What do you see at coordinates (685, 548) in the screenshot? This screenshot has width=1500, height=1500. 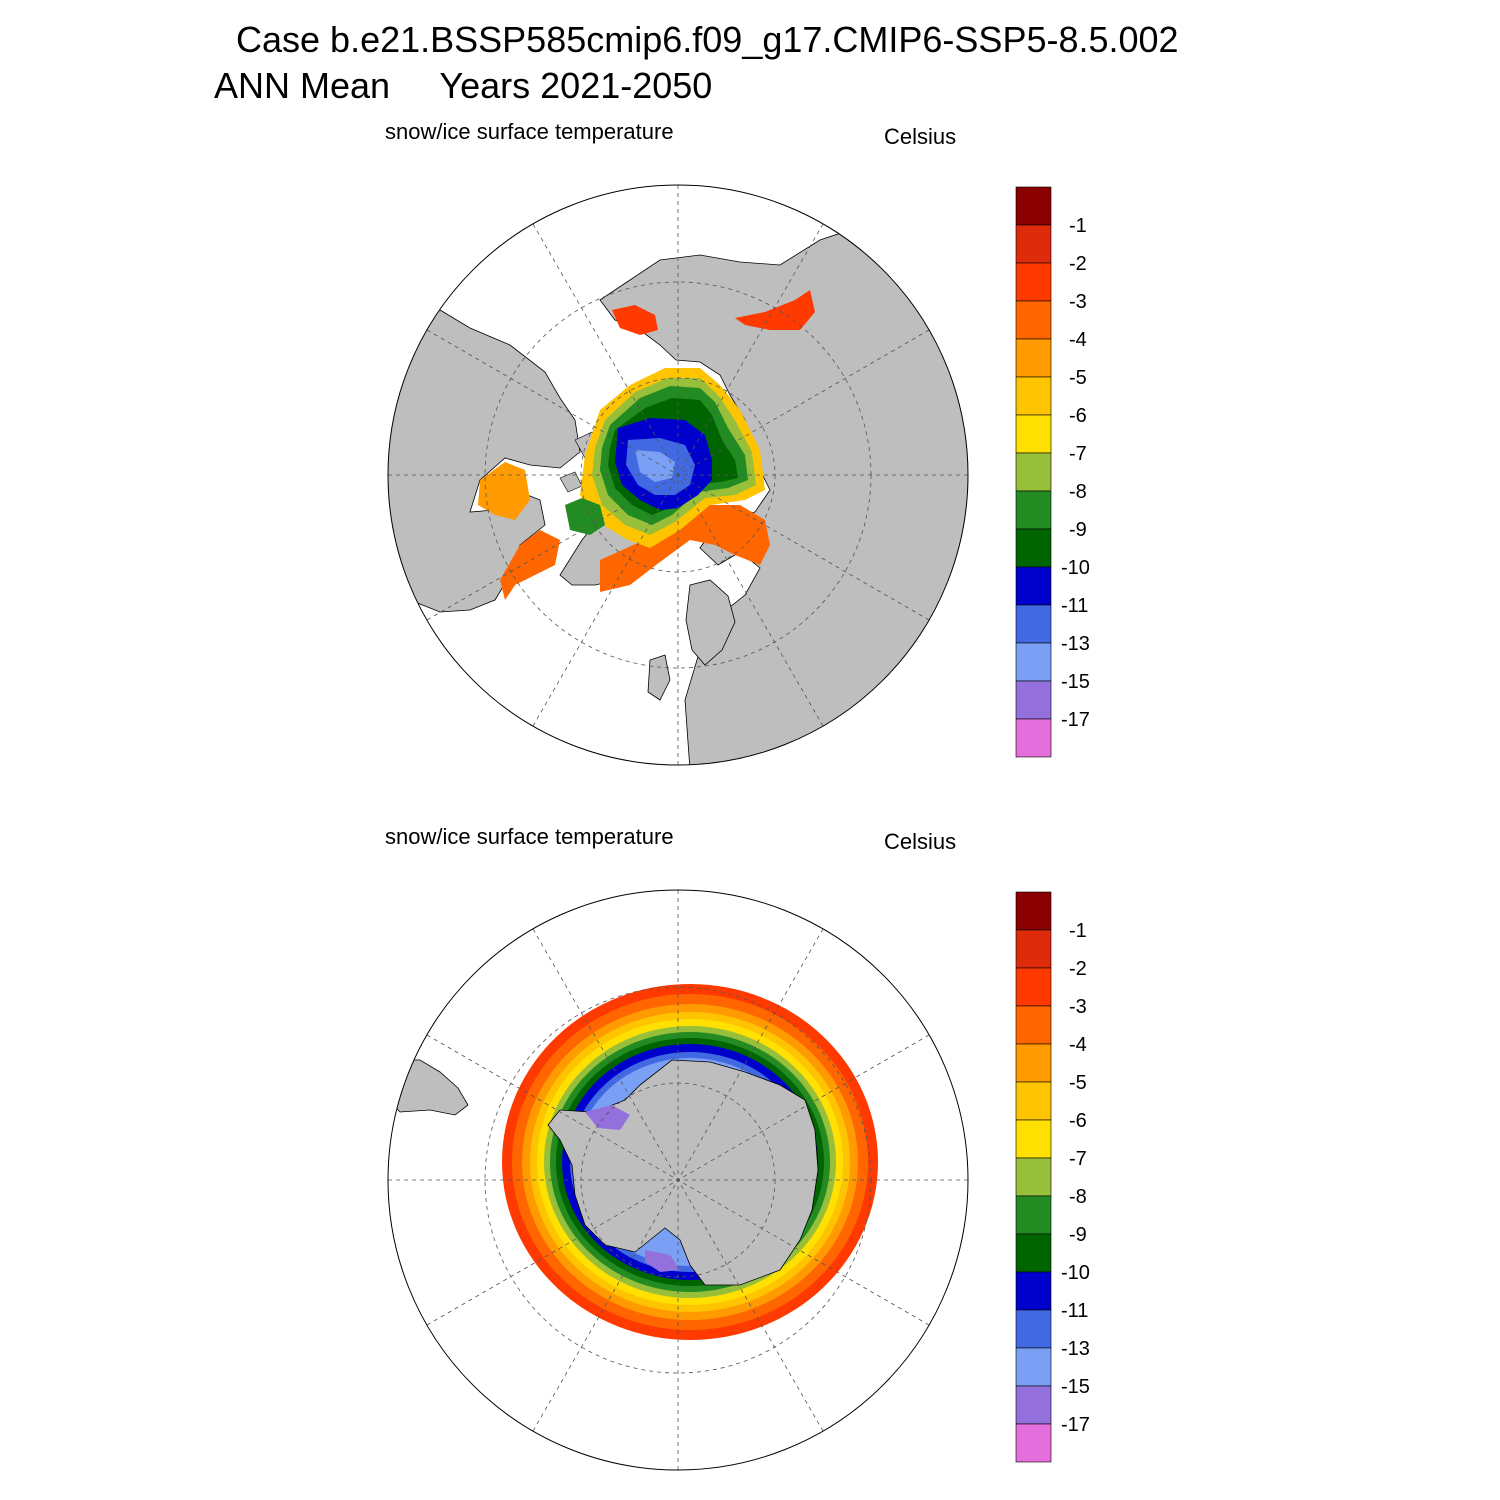 I see `arctic-ice-band-orange` at bounding box center [685, 548].